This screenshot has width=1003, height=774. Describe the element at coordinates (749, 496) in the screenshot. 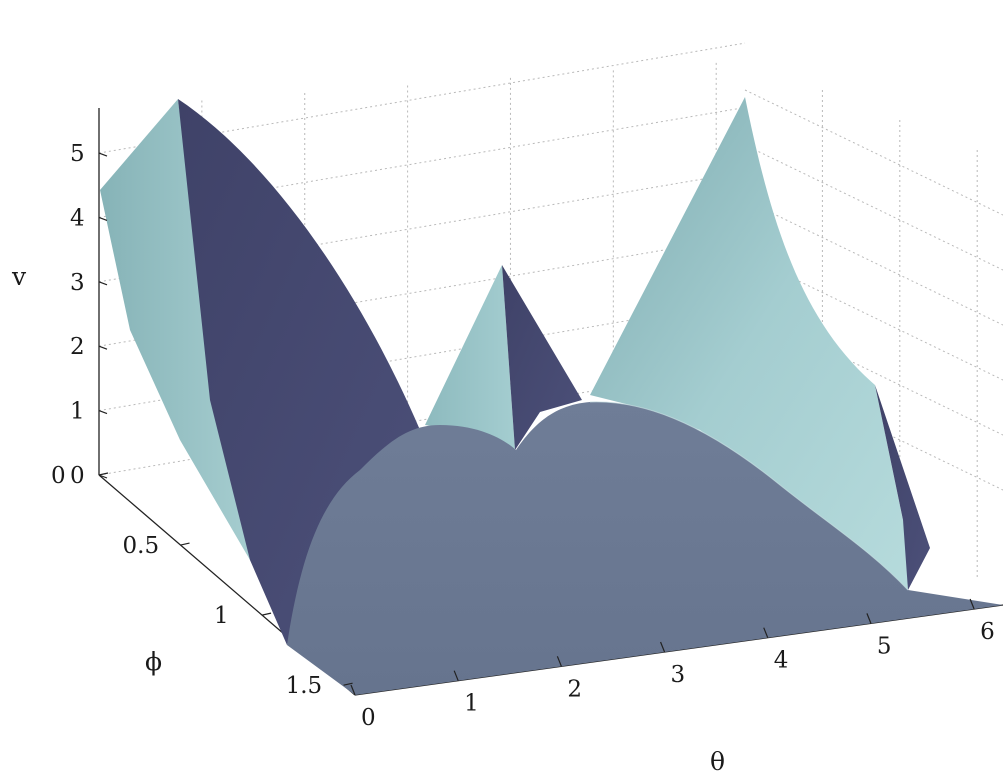

I see `surface-ridge-highlight` at that location.